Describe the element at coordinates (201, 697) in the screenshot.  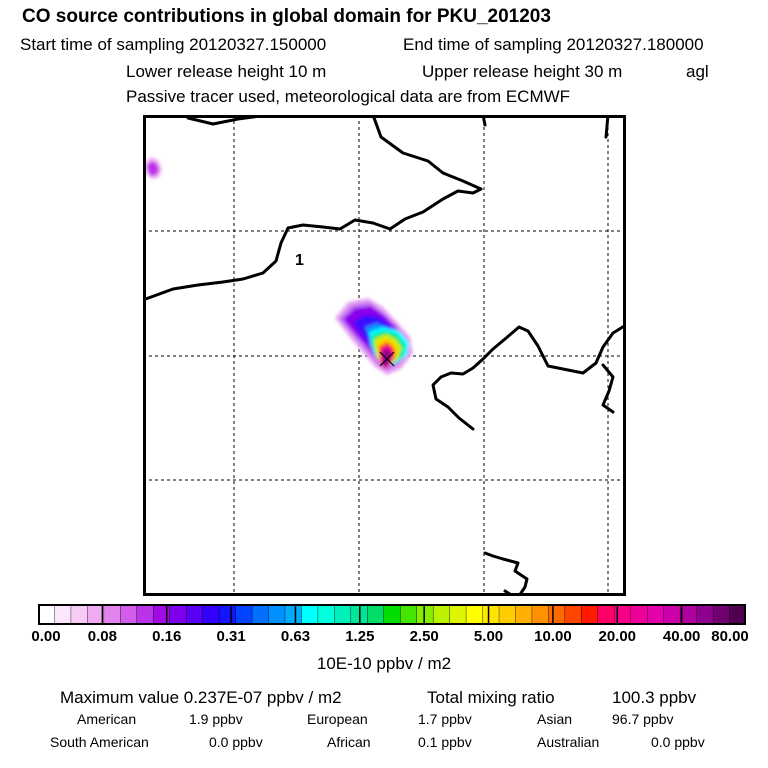
I see `max-value-label: Maximum value 0.237E-07 ppbv / m2` at that location.